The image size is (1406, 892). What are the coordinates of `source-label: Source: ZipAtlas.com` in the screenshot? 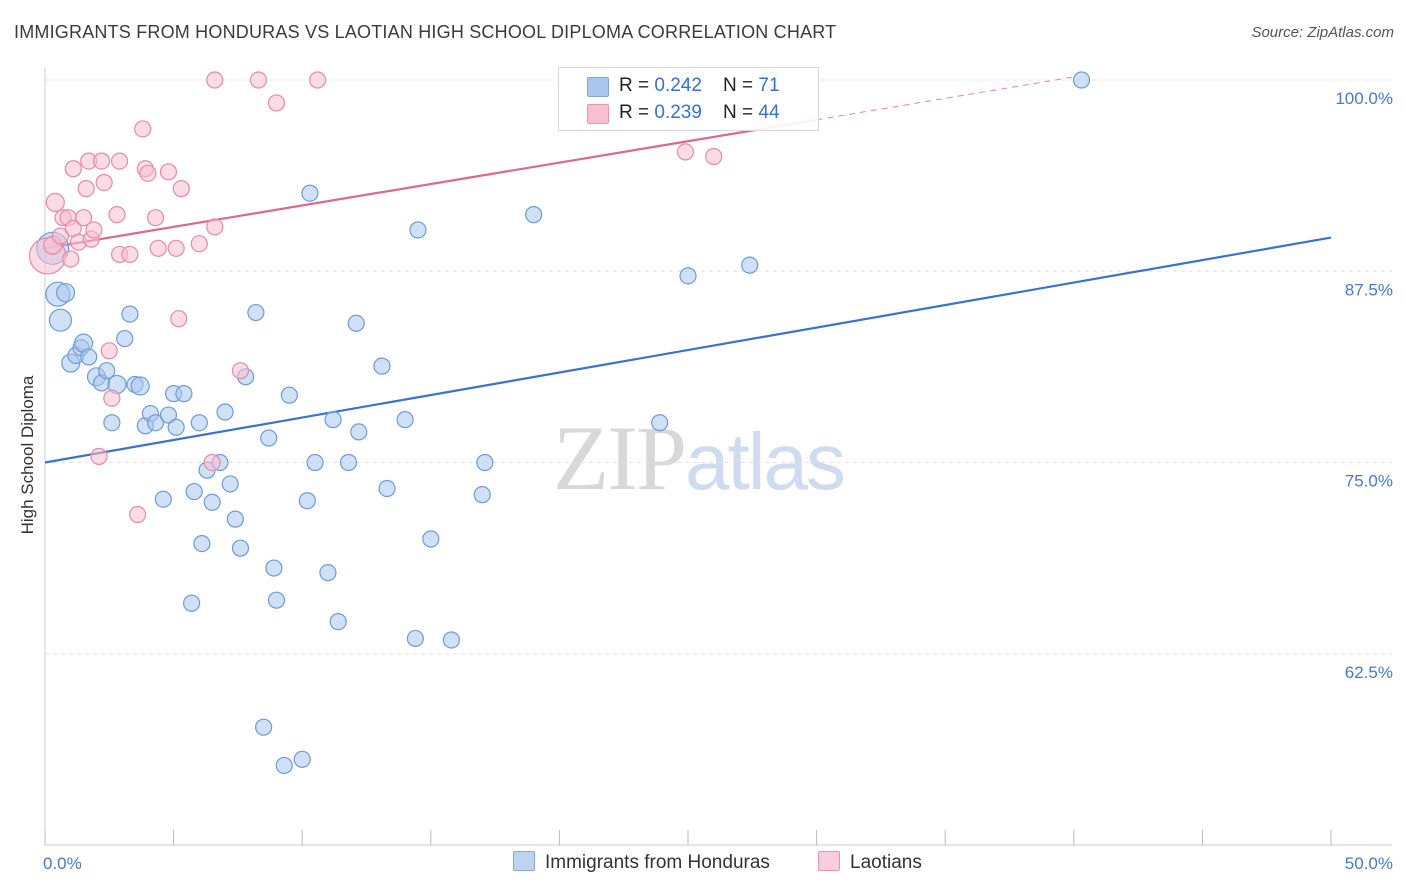 It's located at (1322, 32).